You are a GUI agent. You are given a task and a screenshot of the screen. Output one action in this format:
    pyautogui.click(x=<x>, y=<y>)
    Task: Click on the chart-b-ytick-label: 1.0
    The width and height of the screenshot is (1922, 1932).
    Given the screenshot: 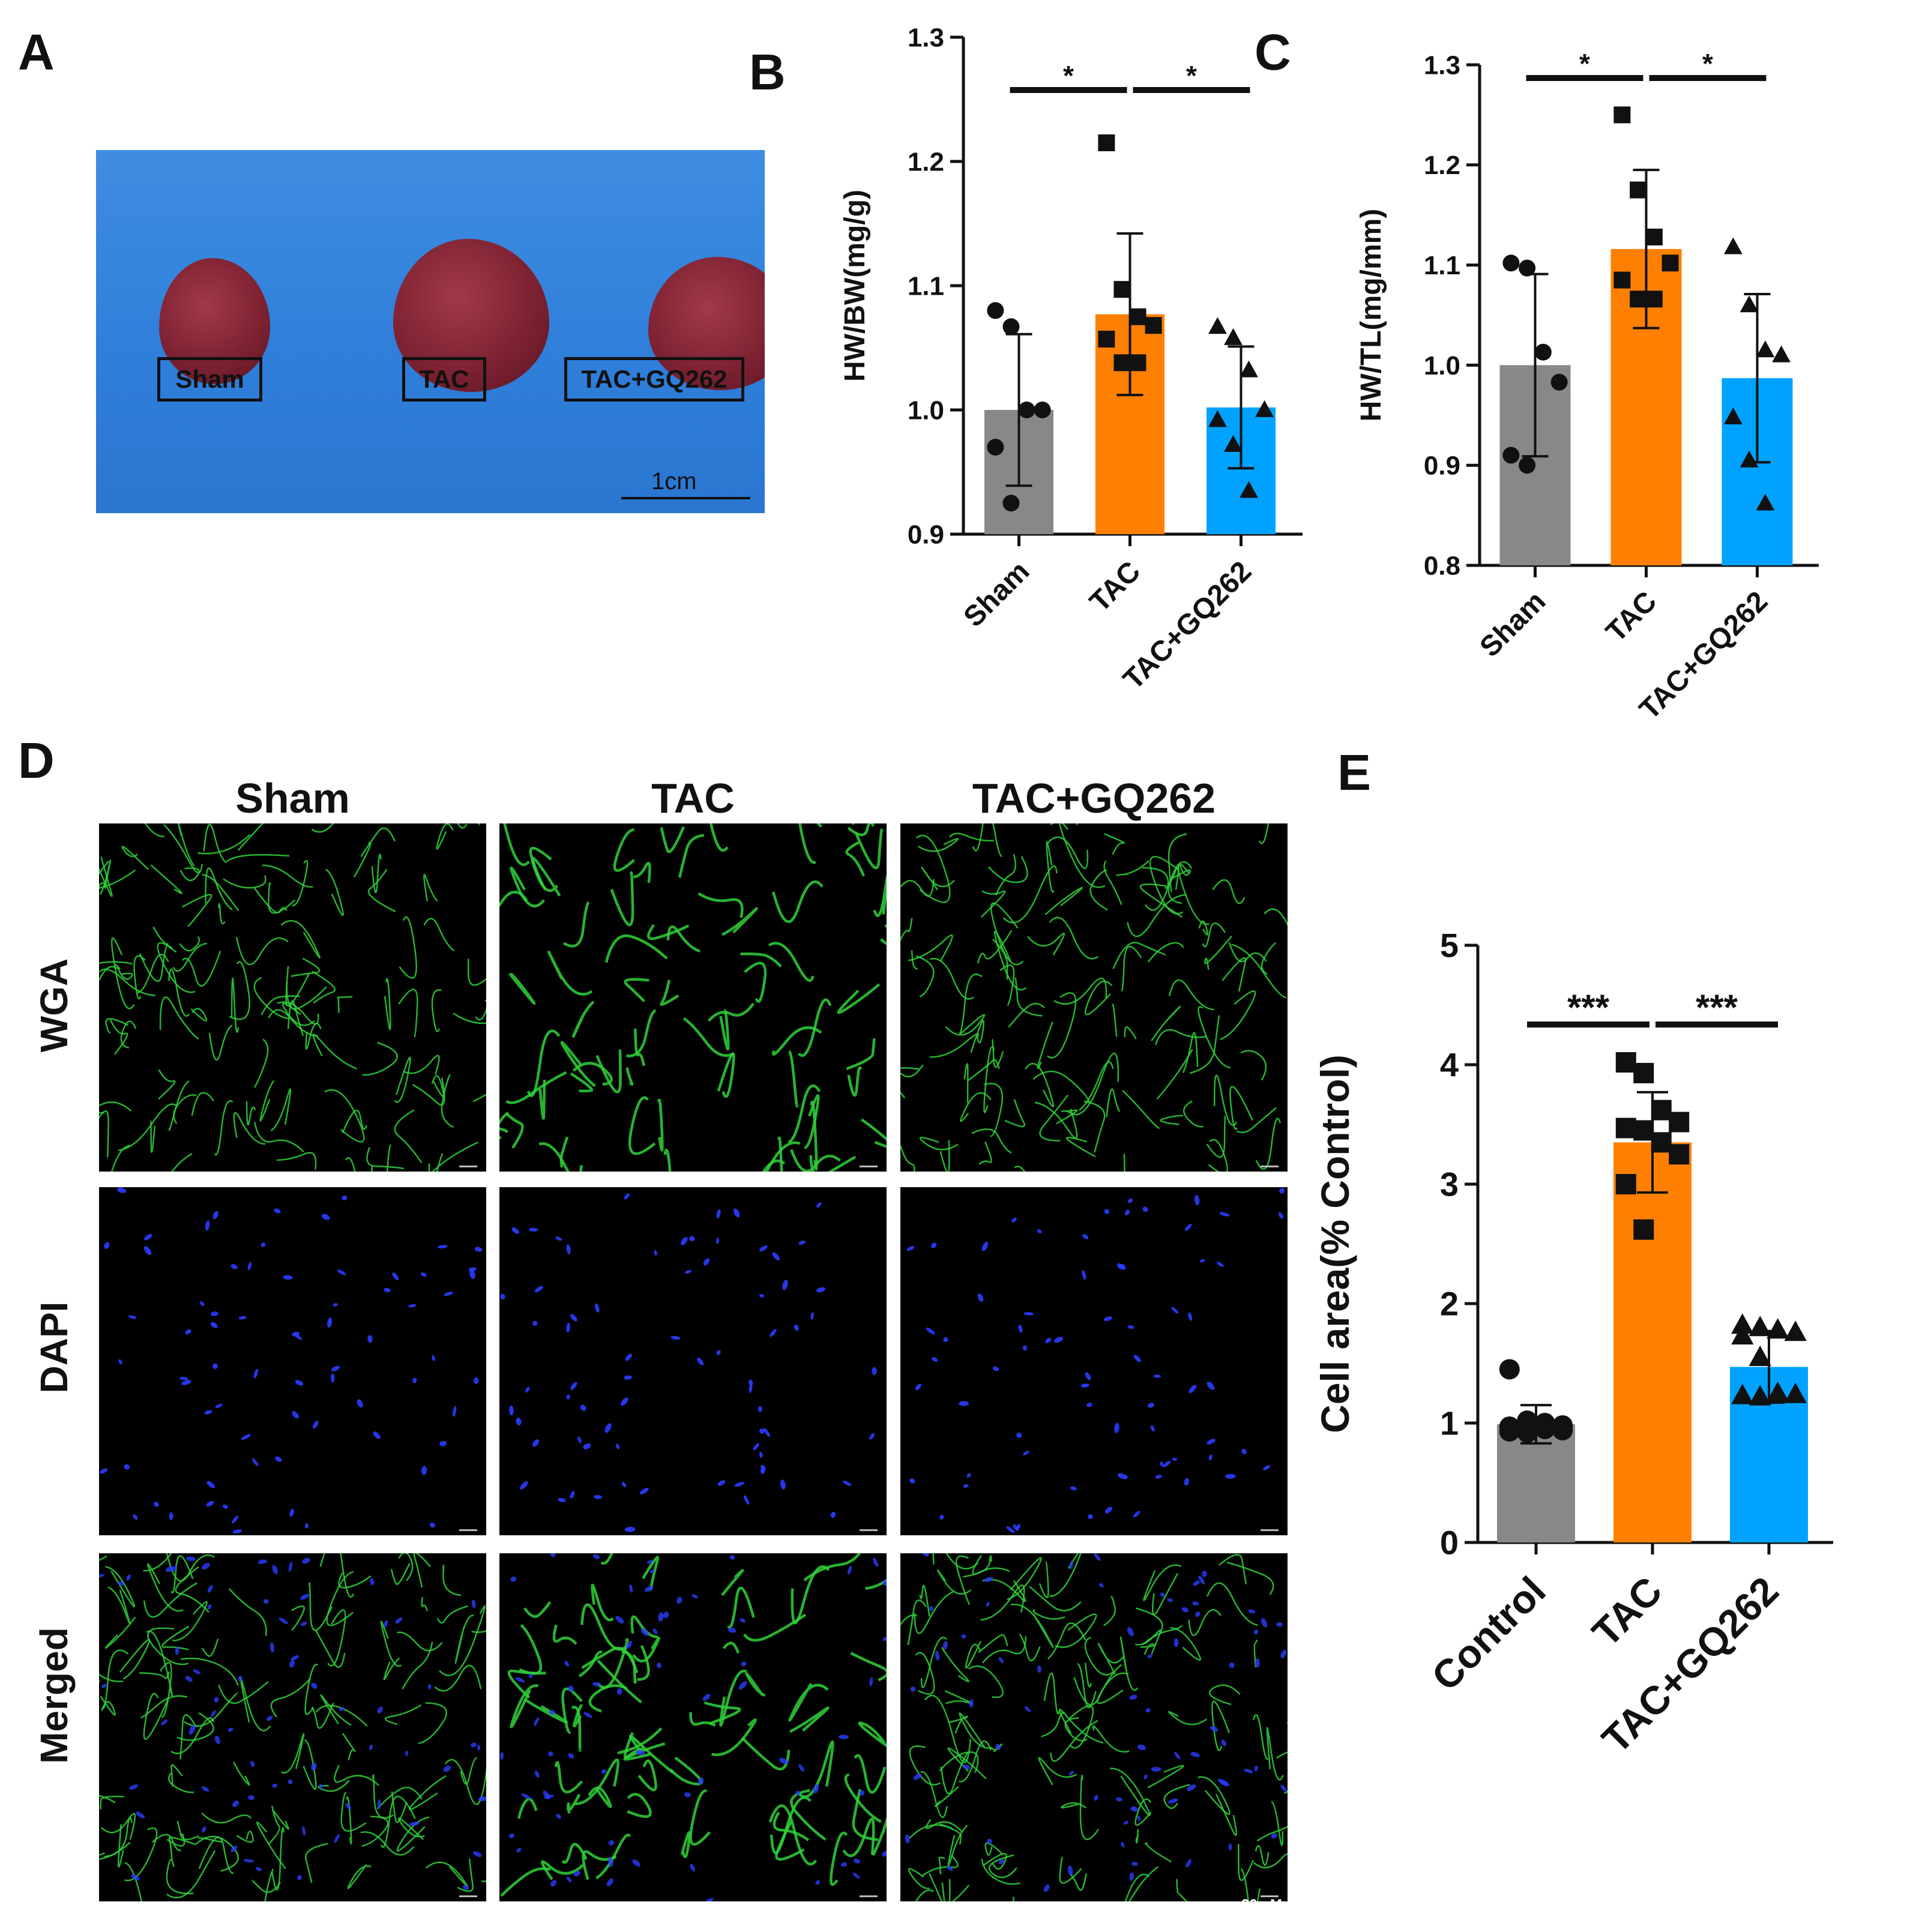 What is the action you would take?
    pyautogui.click(x=926, y=410)
    